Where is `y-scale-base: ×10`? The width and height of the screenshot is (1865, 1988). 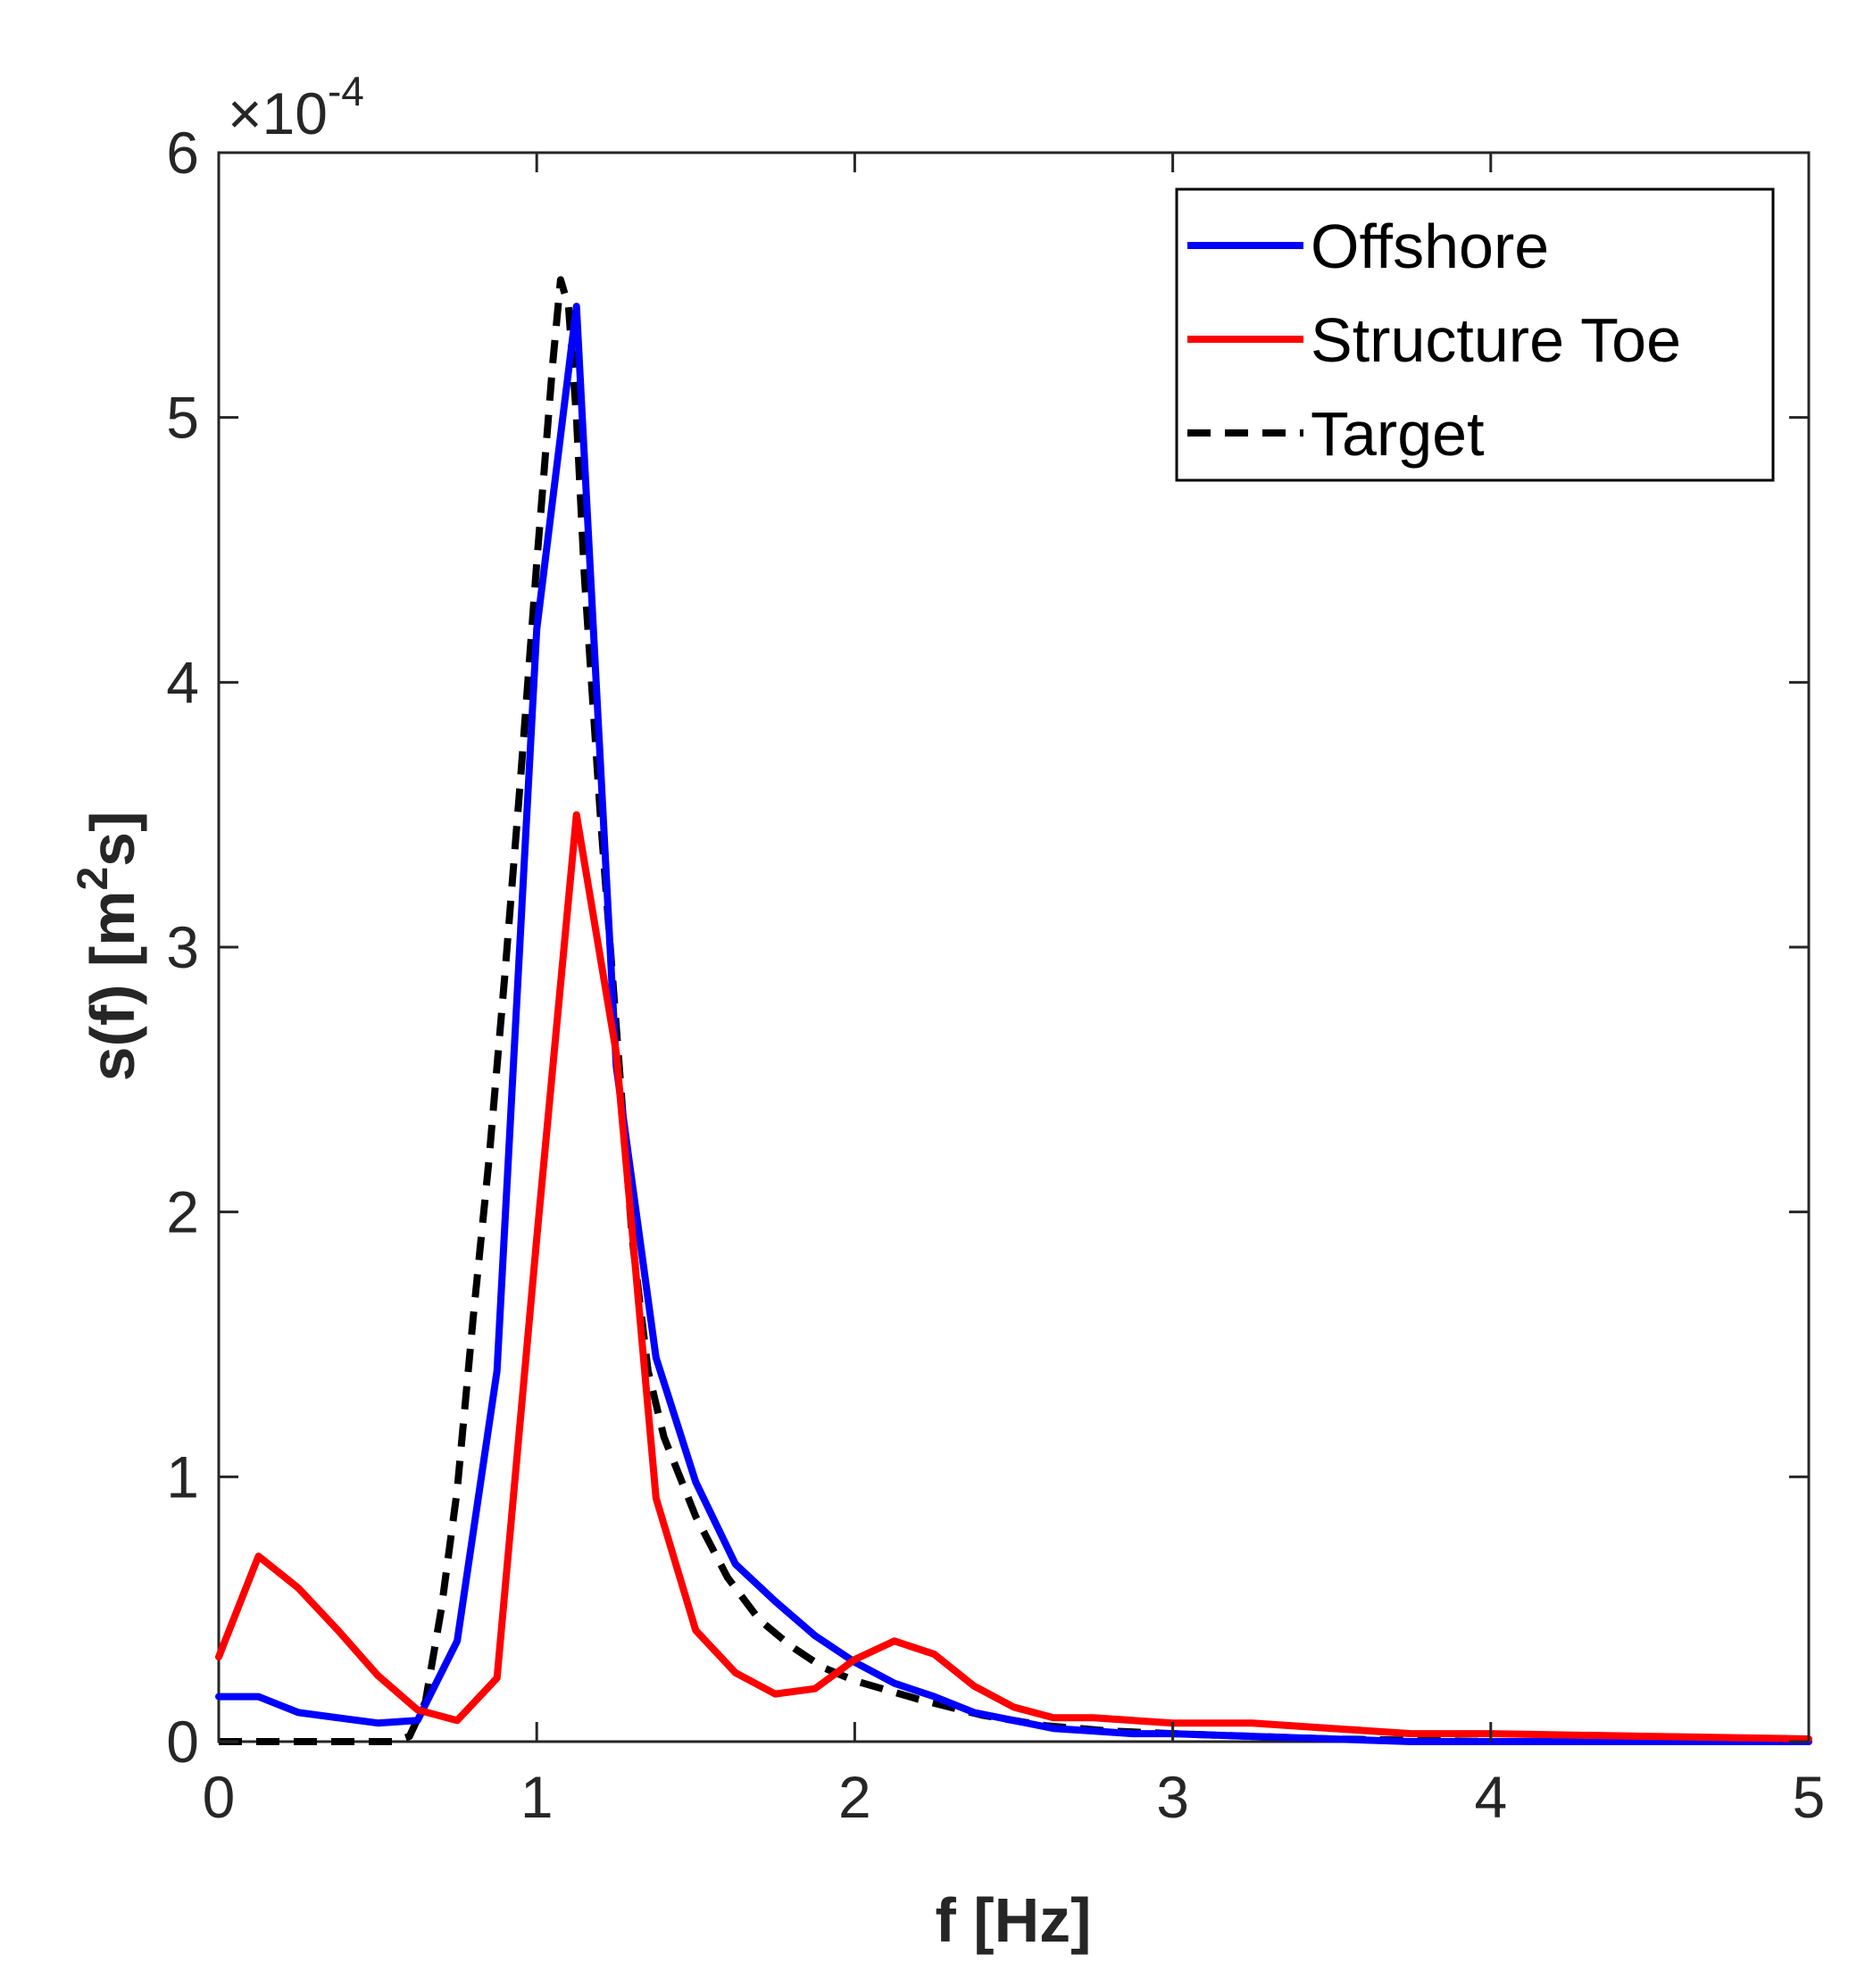 y-scale-base: ×10 is located at coordinates (278, 113).